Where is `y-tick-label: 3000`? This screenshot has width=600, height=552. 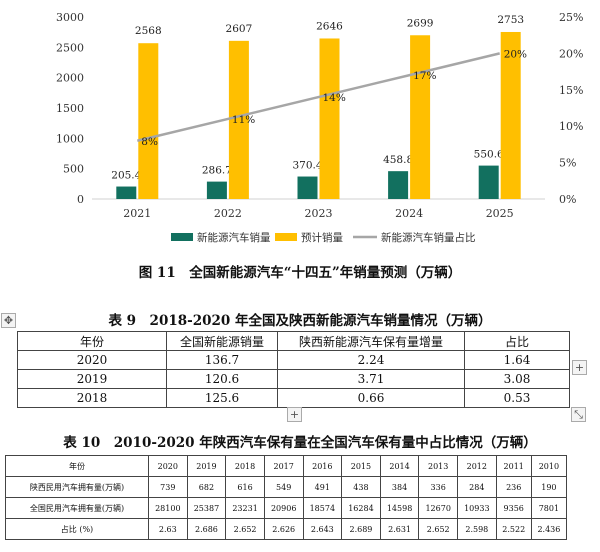 y-tick-label: 3000 is located at coordinates (70, 17).